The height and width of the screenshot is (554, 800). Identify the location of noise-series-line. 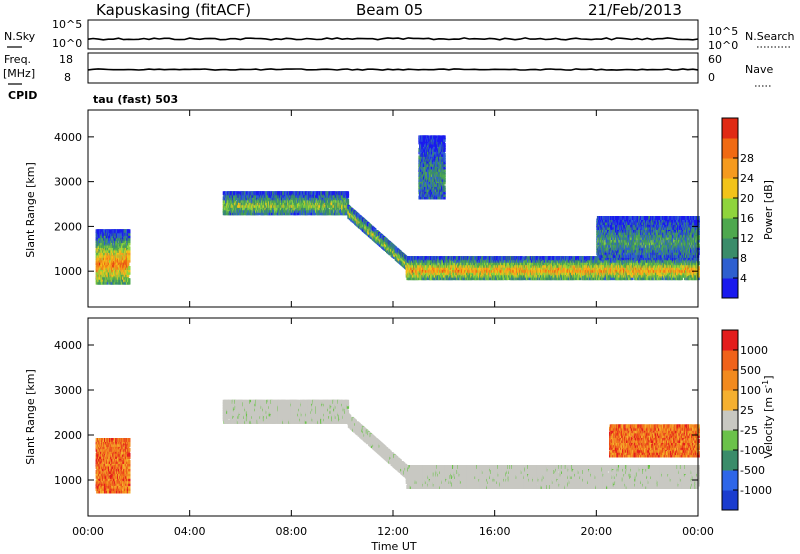
(393, 39).